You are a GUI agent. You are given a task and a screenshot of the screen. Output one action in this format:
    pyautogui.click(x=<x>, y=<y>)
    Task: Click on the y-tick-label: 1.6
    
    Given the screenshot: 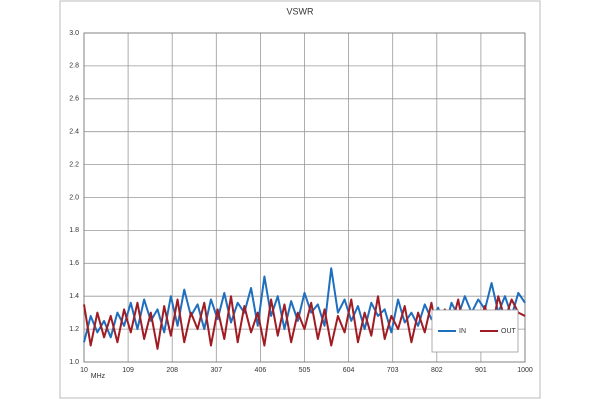 What is the action you would take?
    pyautogui.click(x=74, y=263)
    